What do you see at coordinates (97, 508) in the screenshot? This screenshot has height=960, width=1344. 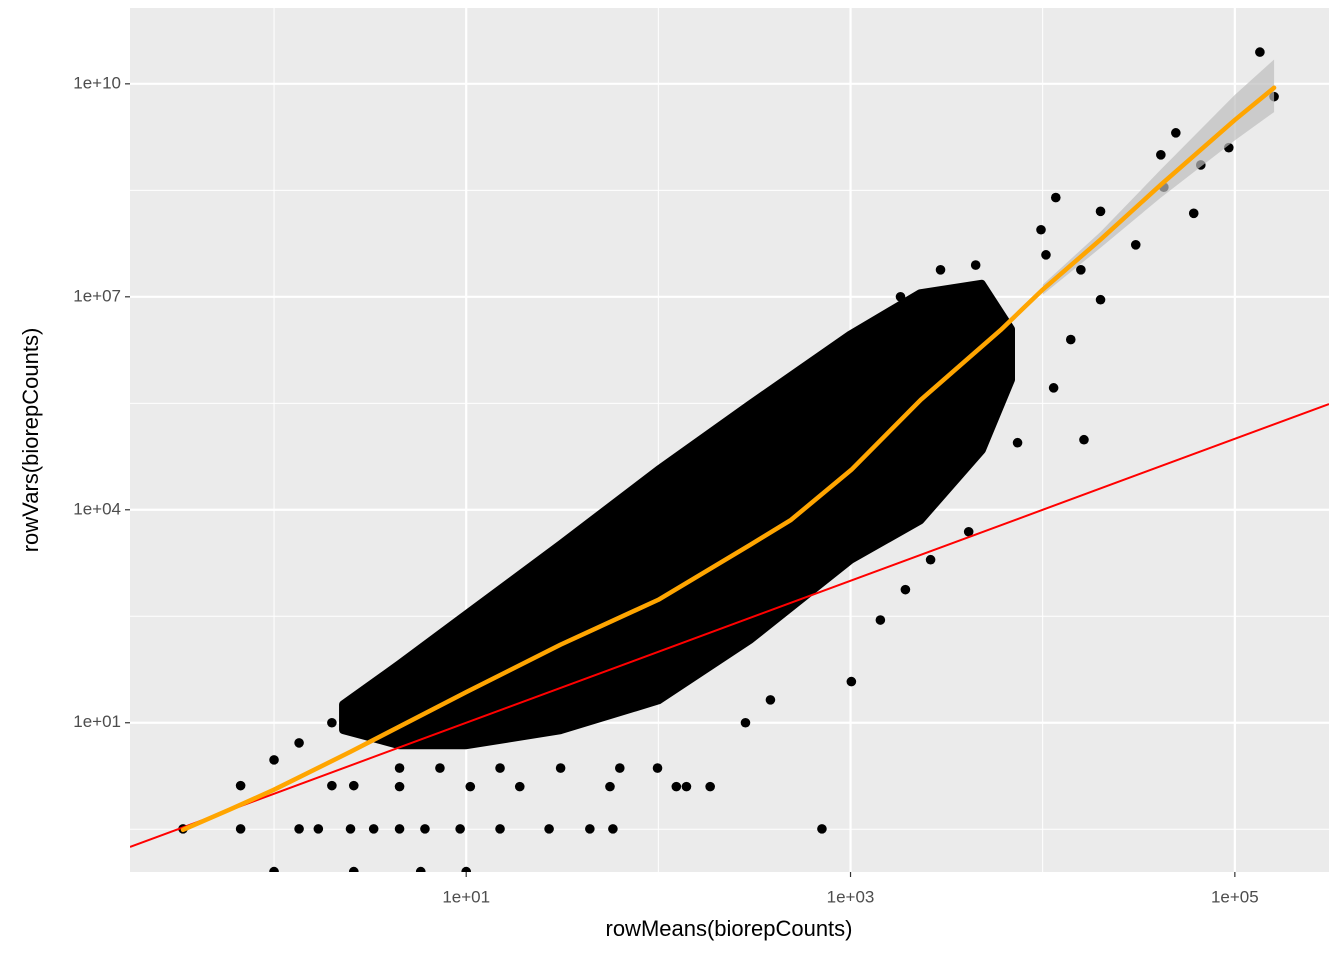 I see `y-tick-label: 1e+04` at bounding box center [97, 508].